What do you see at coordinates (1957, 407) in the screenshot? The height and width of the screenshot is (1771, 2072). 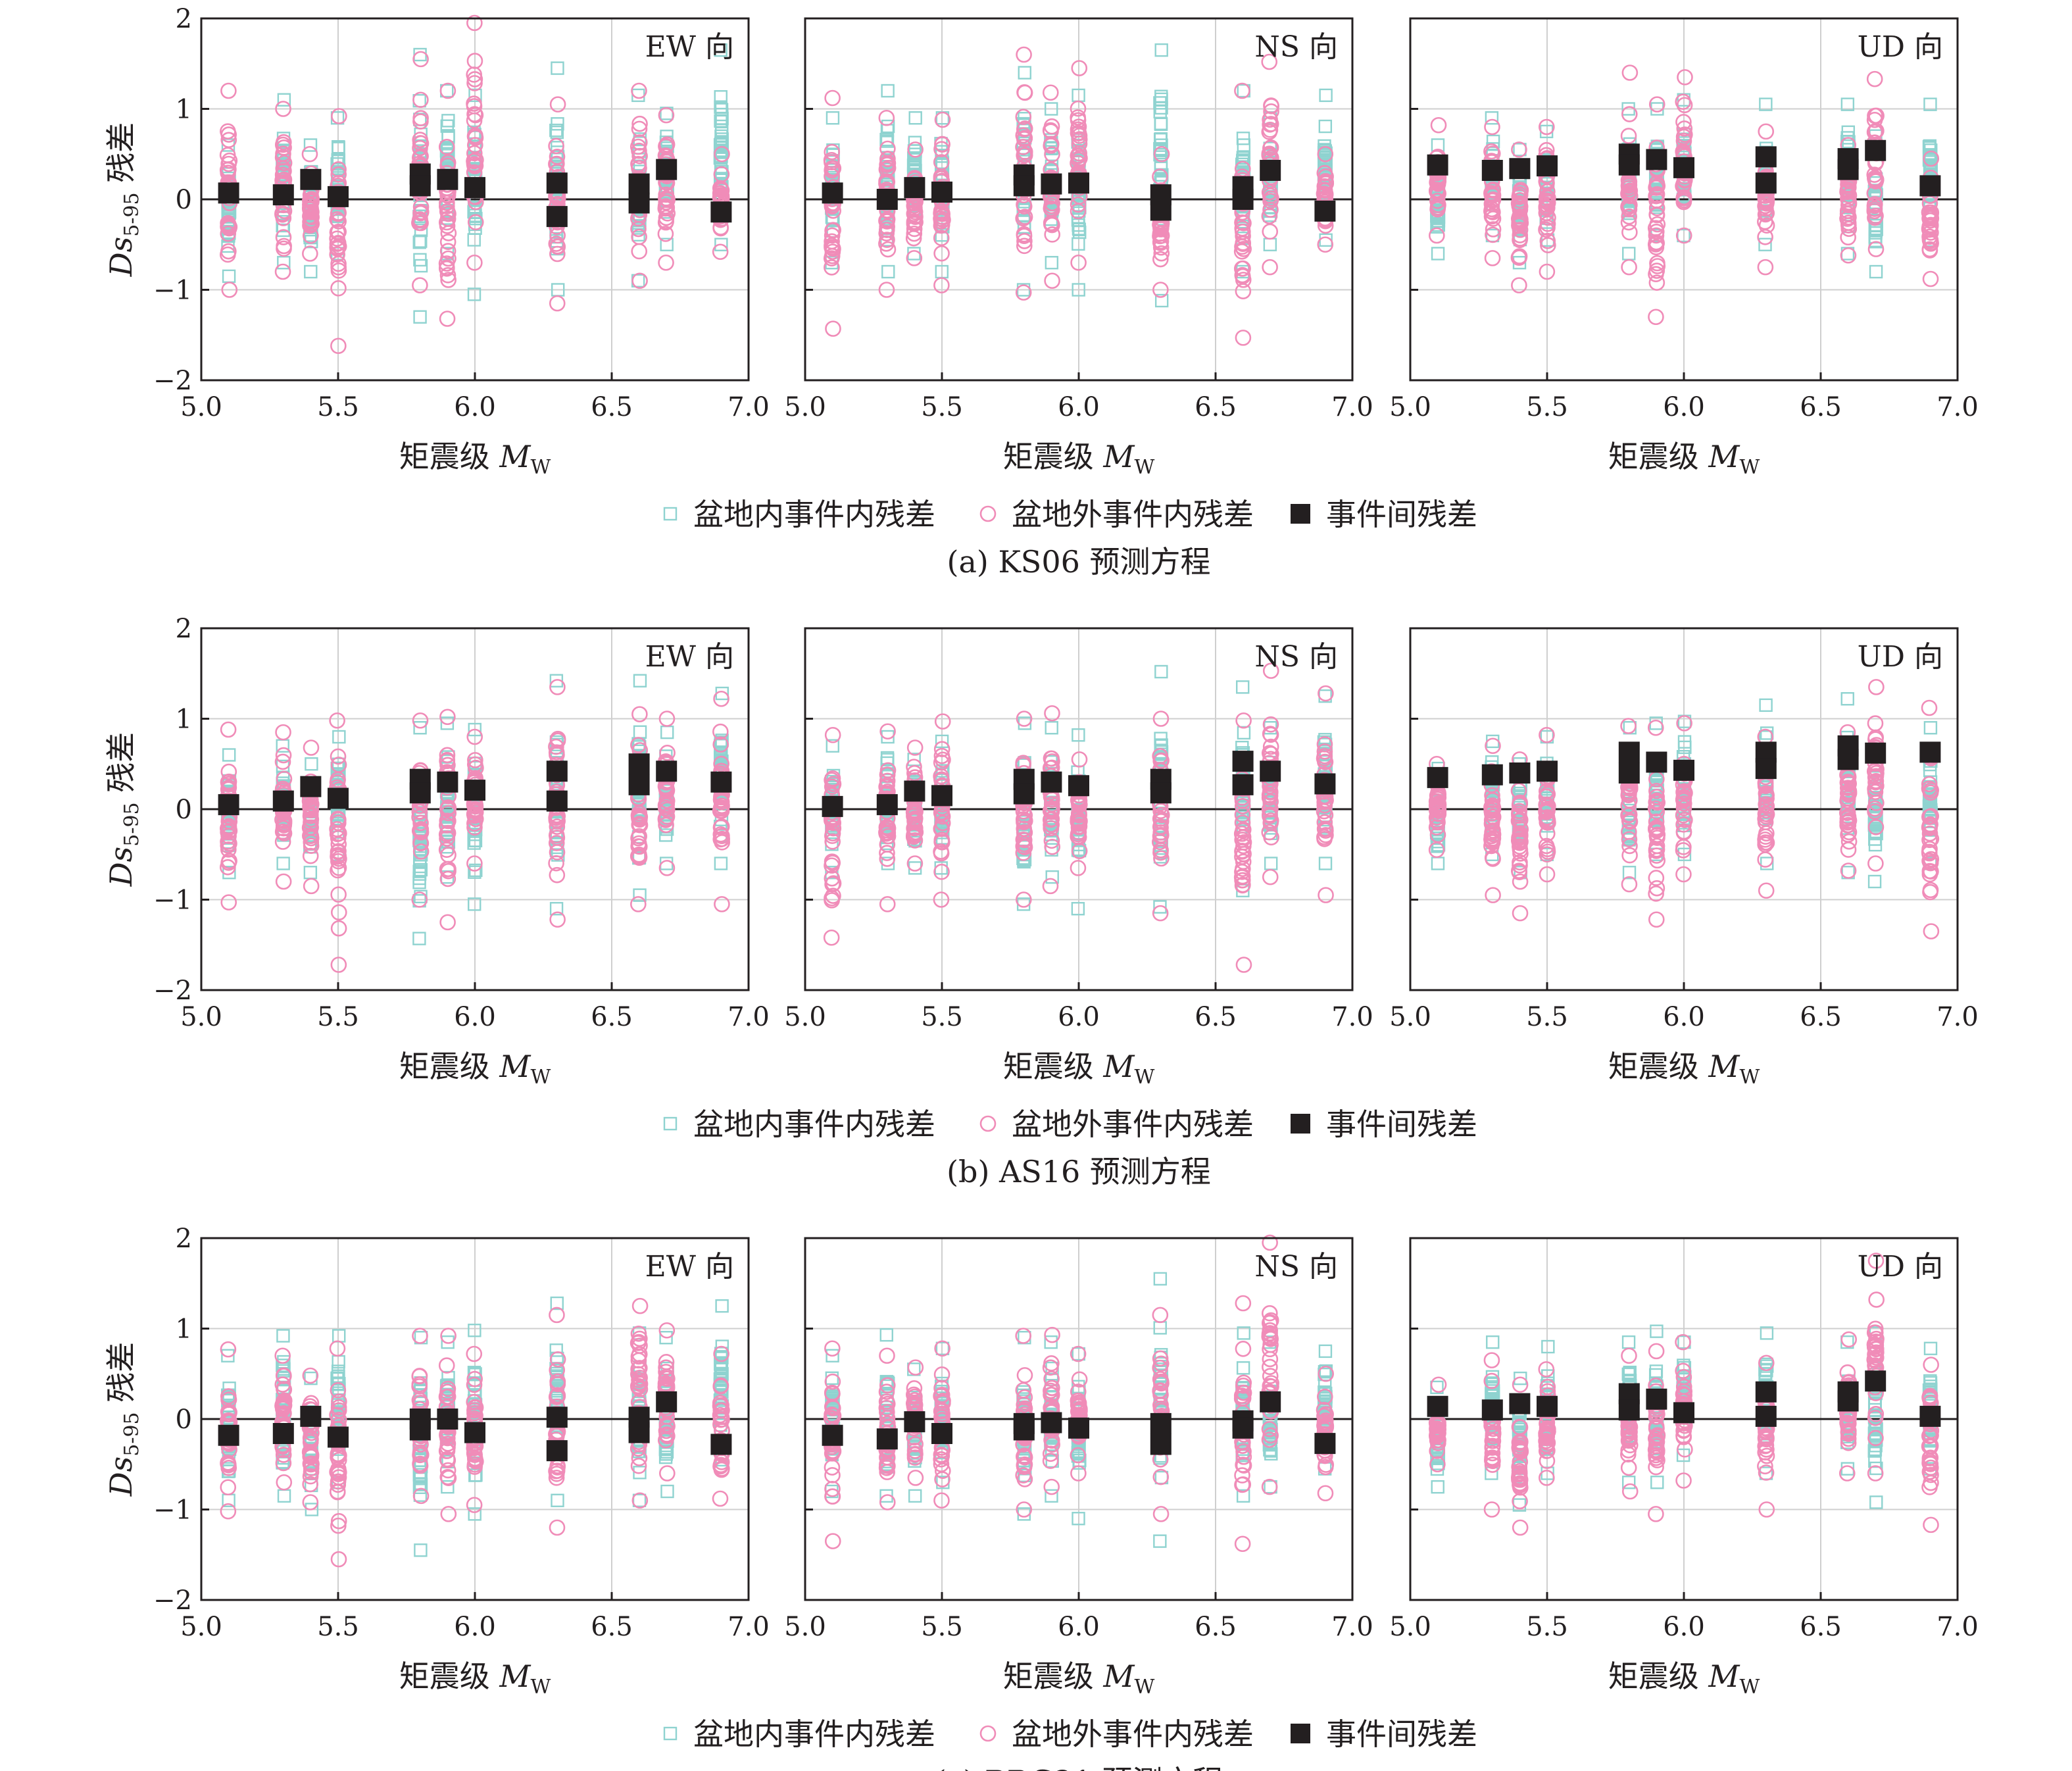 I see `x-tick-label: 7.0` at bounding box center [1957, 407].